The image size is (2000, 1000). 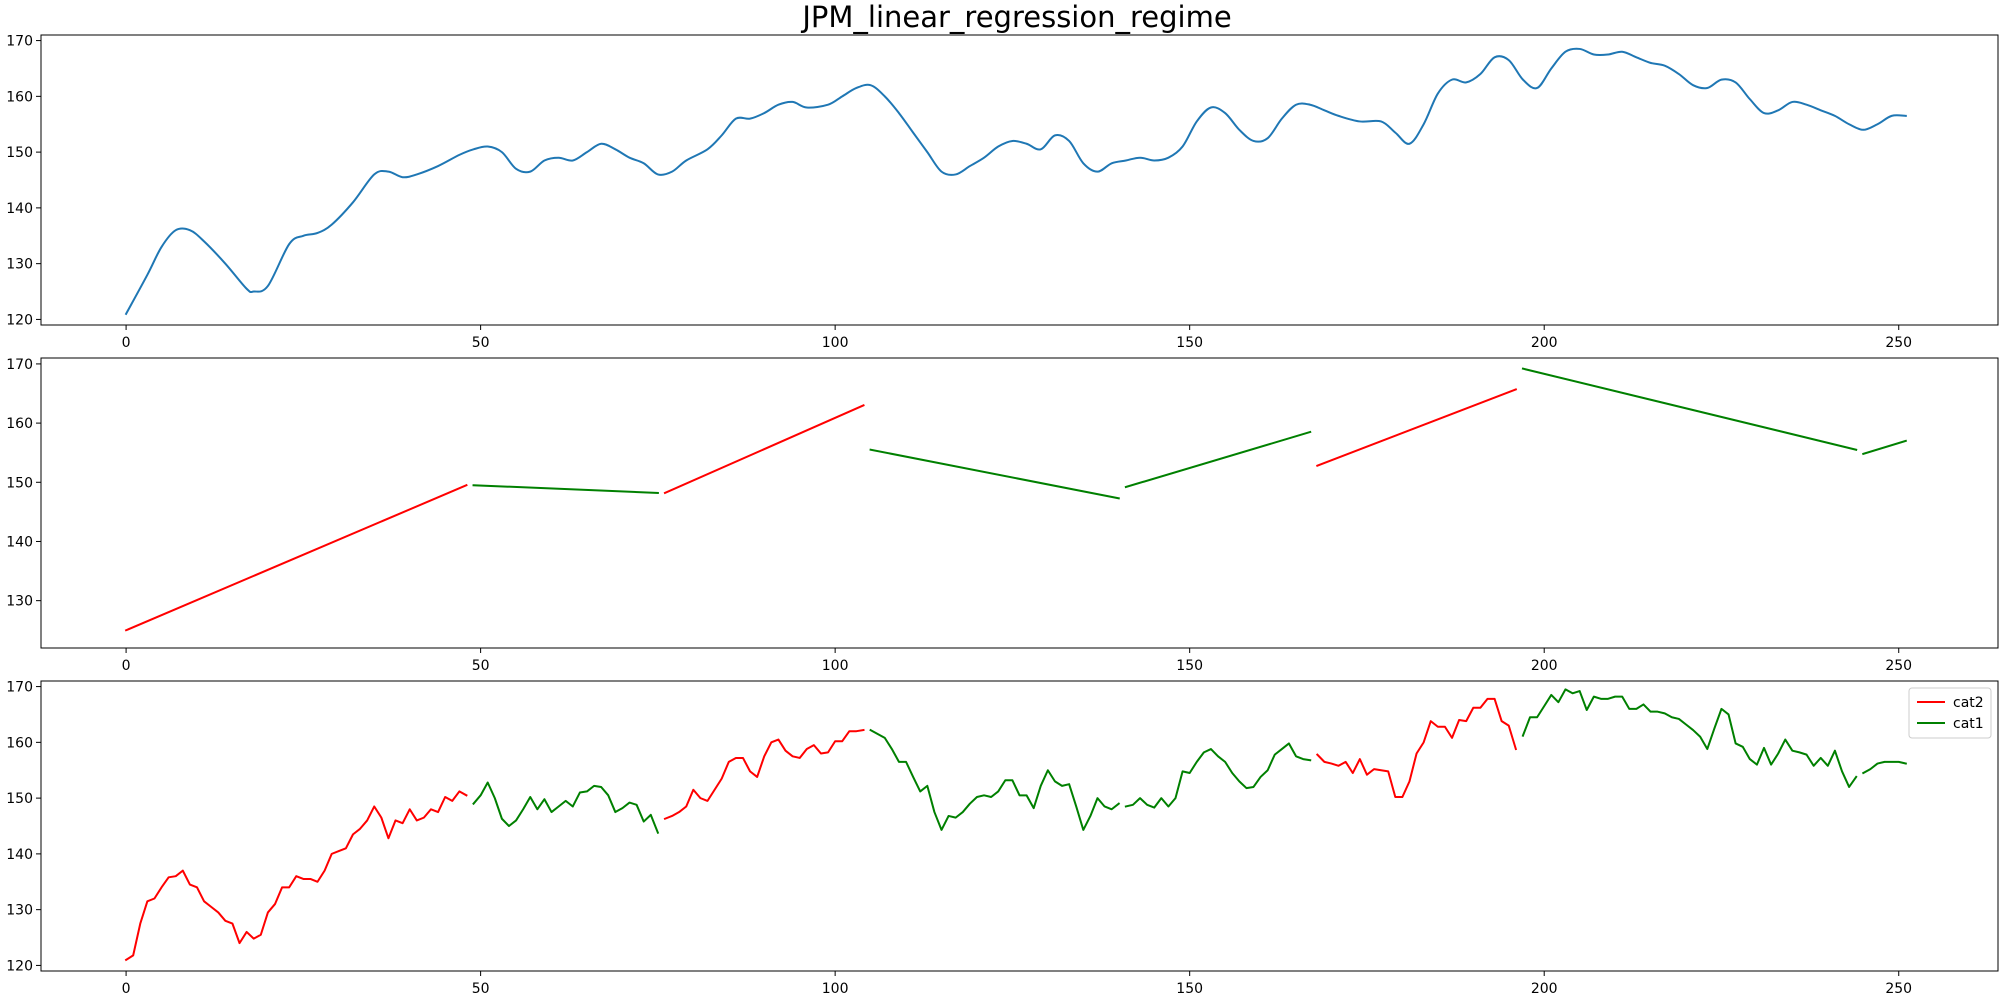 I want to click on legend: cat2 cat1, so click(x=1950, y=713).